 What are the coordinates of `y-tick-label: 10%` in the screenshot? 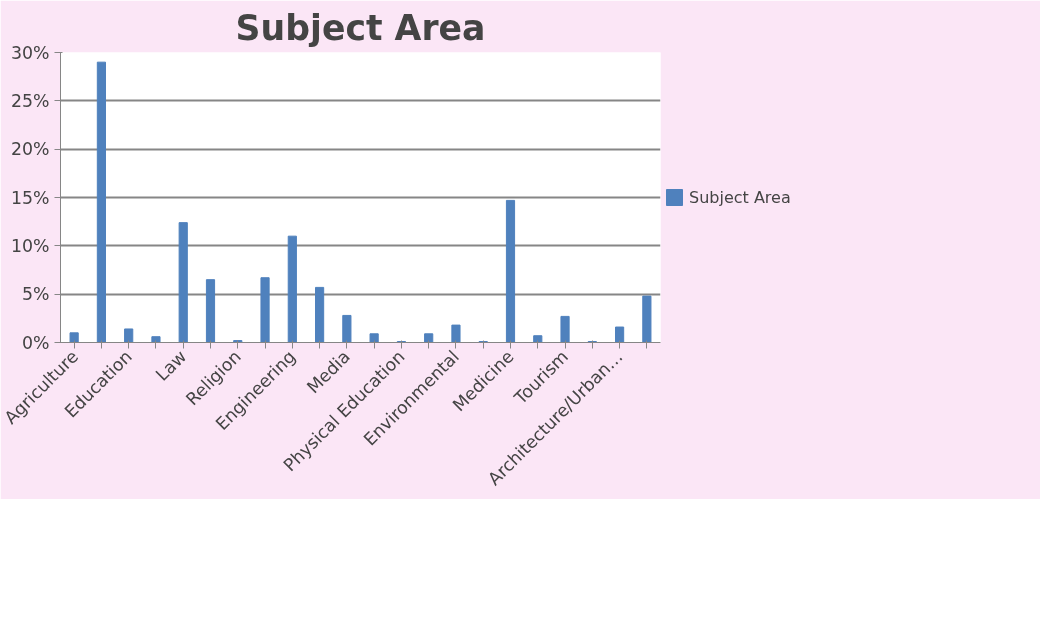 It's located at (30, 245).